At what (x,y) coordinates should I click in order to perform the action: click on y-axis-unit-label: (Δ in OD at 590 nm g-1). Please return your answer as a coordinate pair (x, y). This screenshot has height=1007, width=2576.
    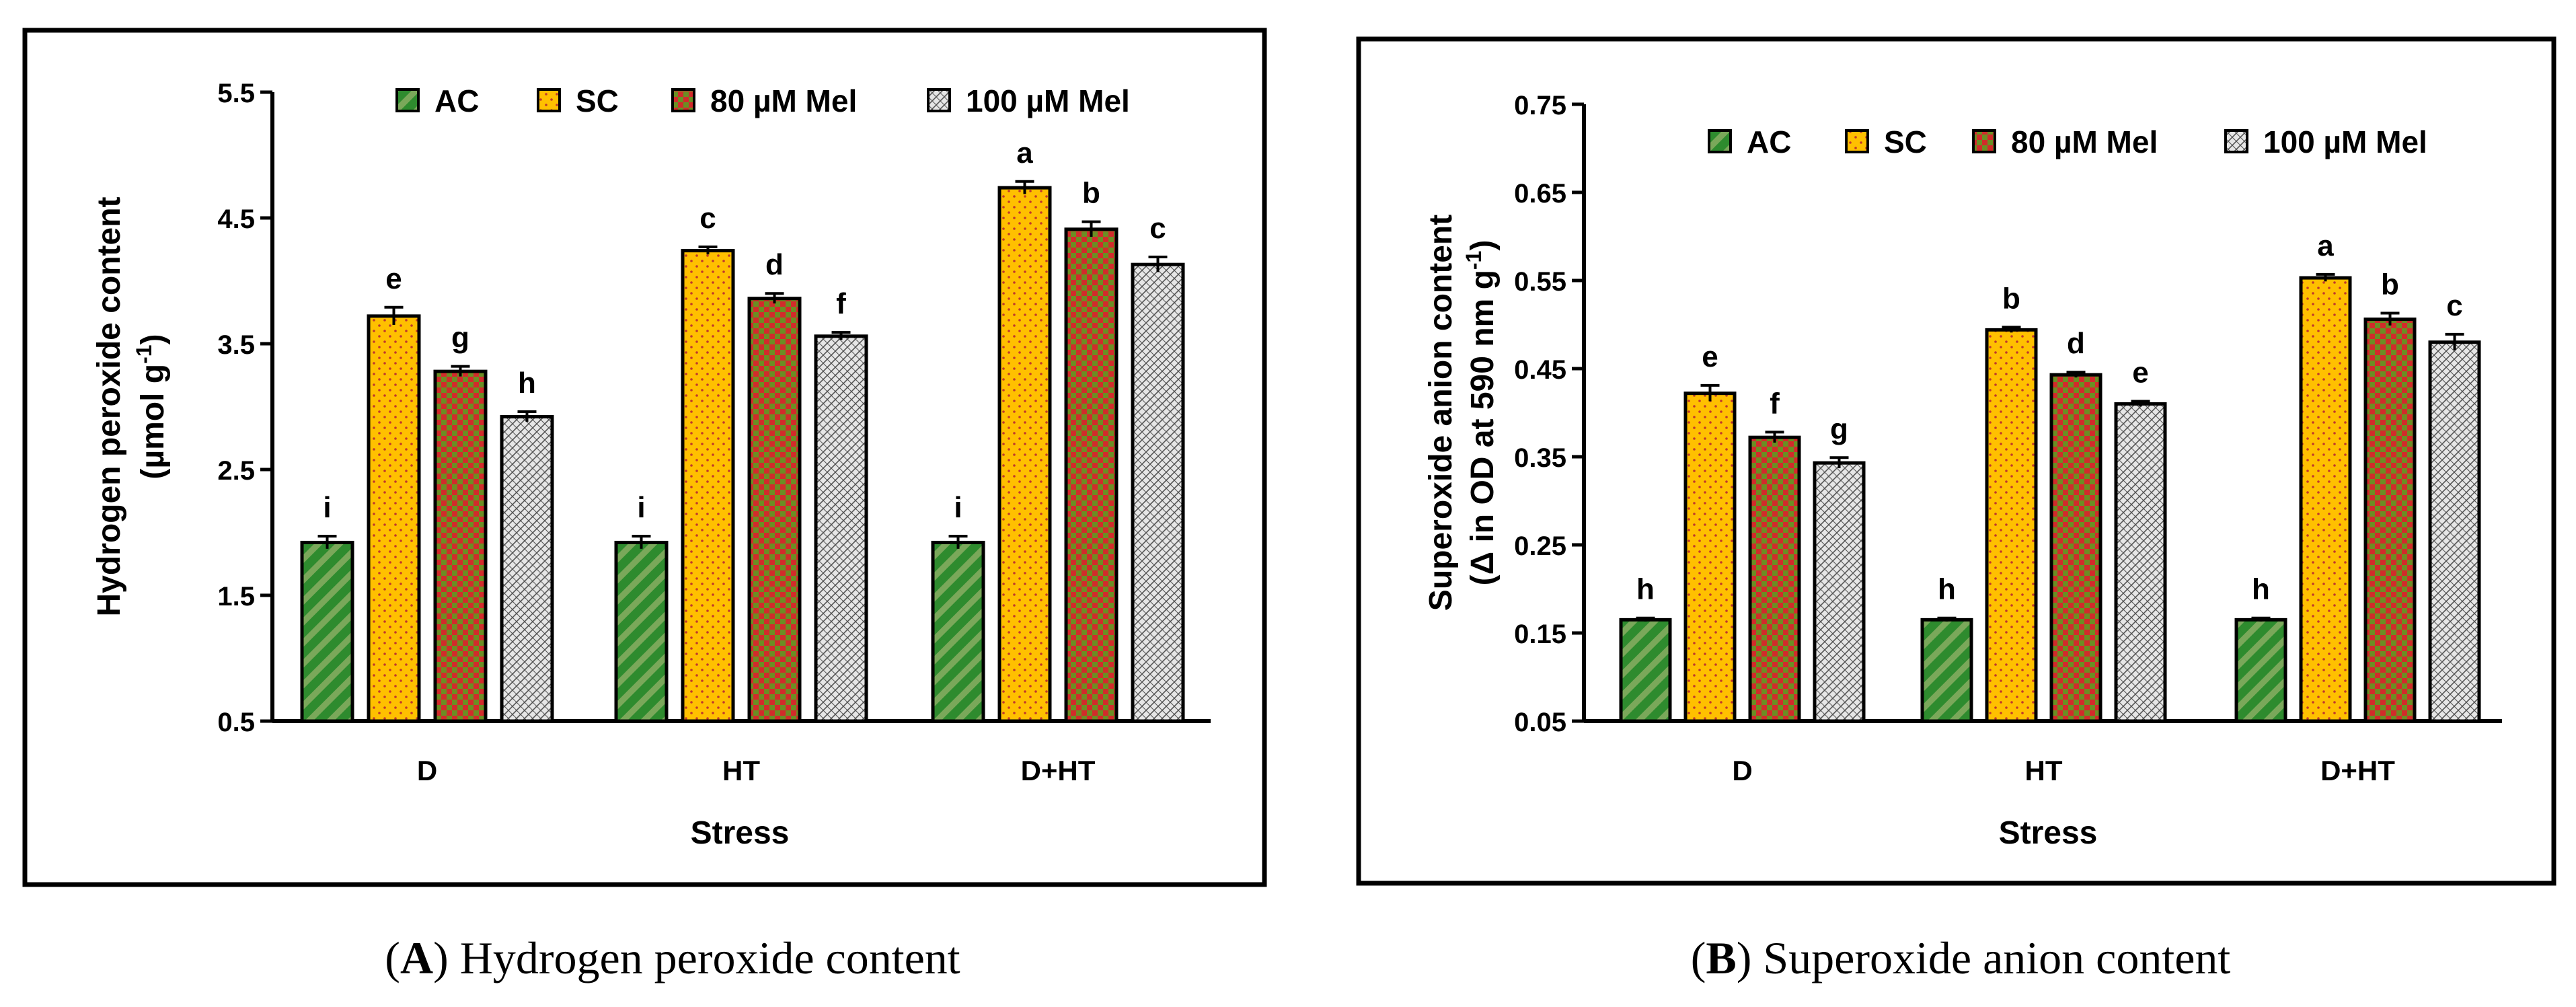
    Looking at the image, I should click on (1481, 413).